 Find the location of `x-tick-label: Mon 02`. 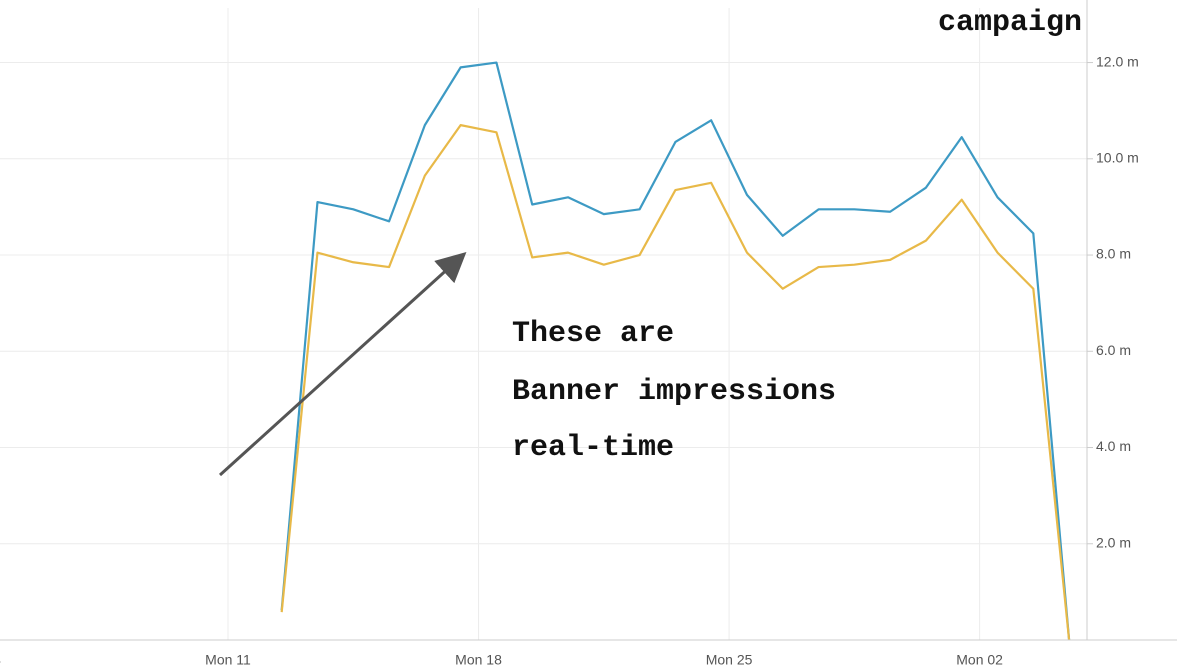

x-tick-label: Mon 02 is located at coordinates (979, 660).